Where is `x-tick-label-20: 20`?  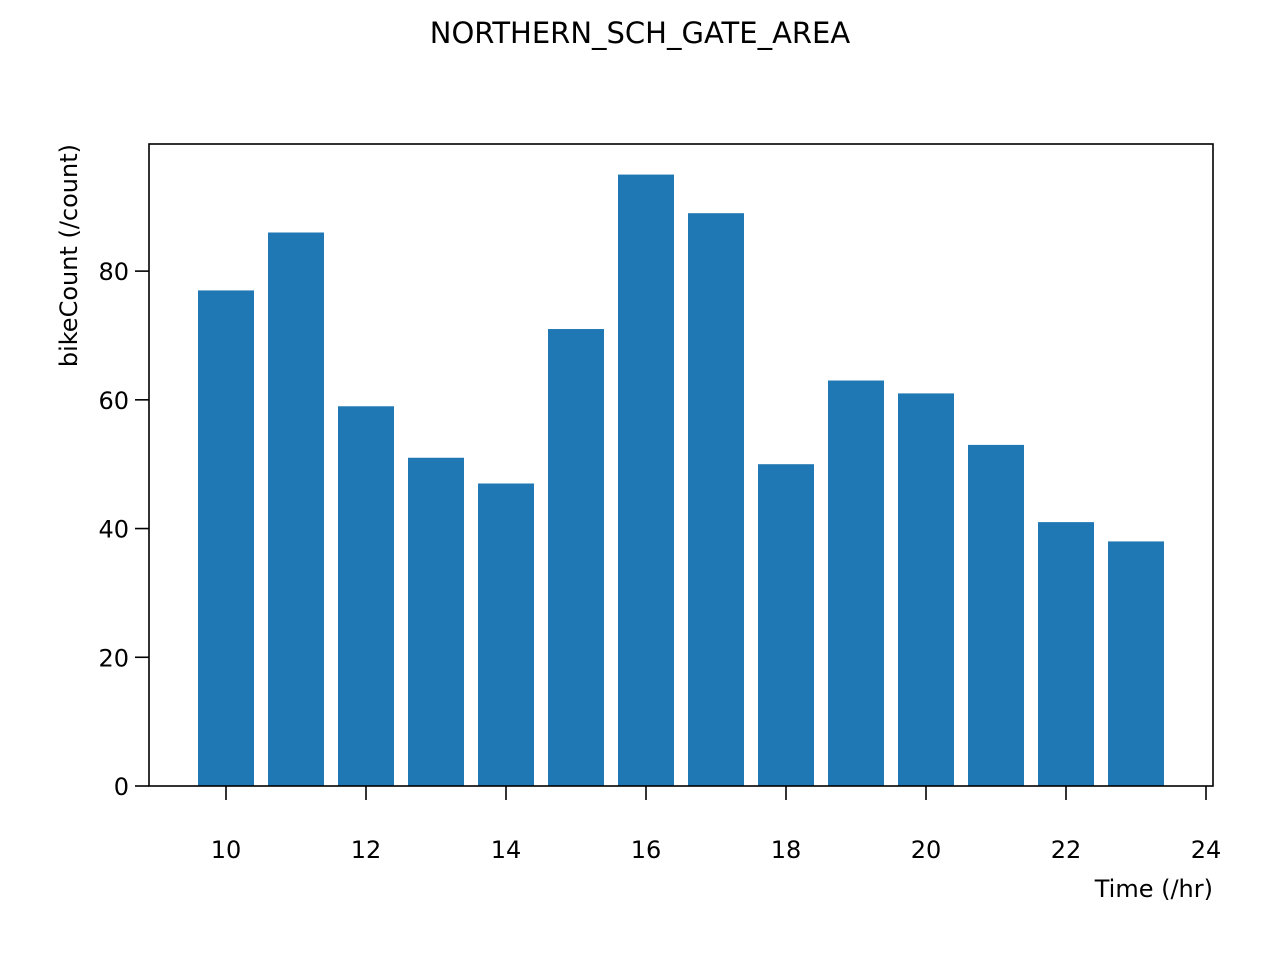
x-tick-label-20: 20 is located at coordinates (926, 850).